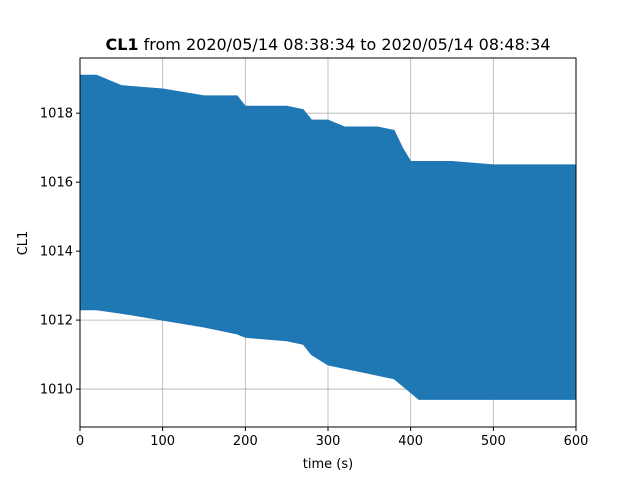  Describe the element at coordinates (23, 243) in the screenshot. I see `y-axis-label: CL1` at that location.